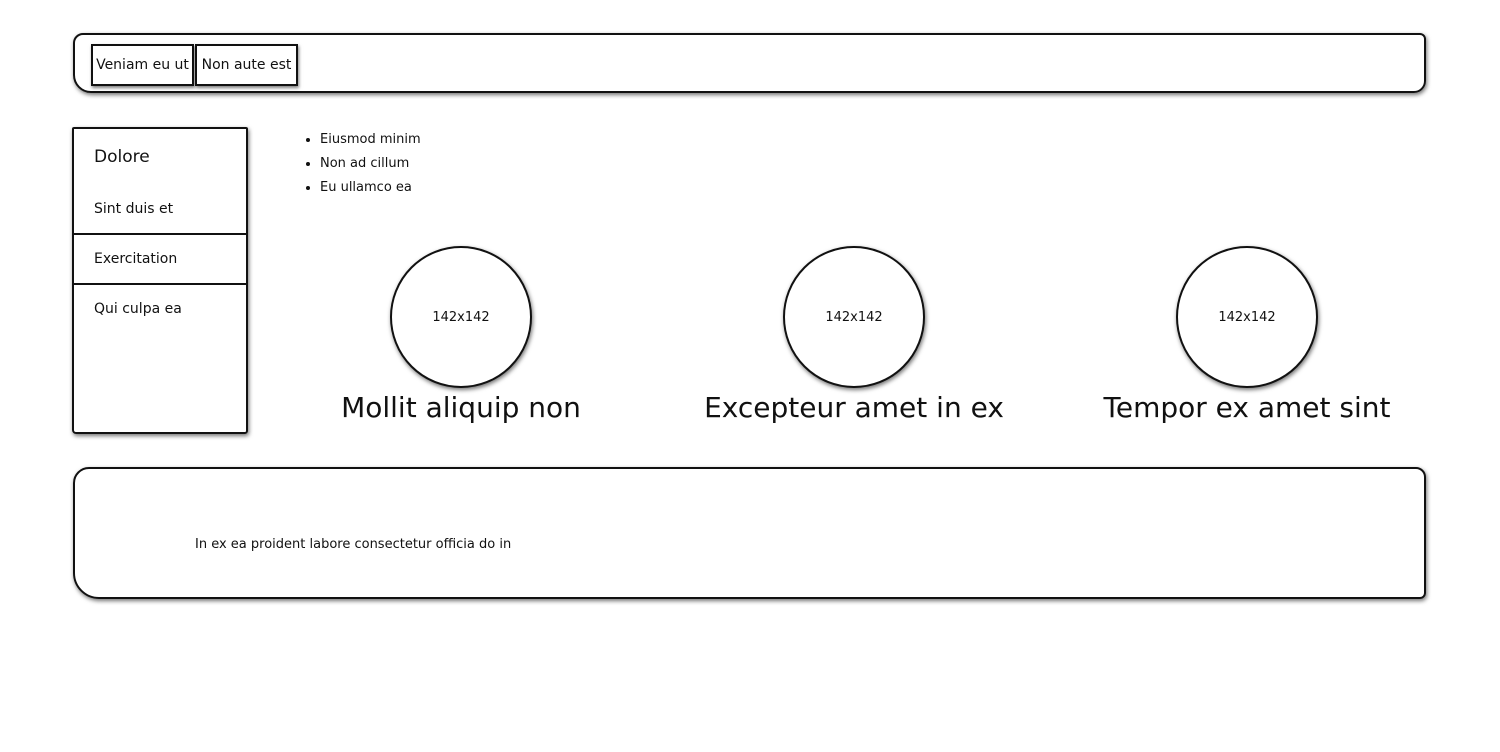  I want to click on list-item: Non ad cillum, so click(370, 164).